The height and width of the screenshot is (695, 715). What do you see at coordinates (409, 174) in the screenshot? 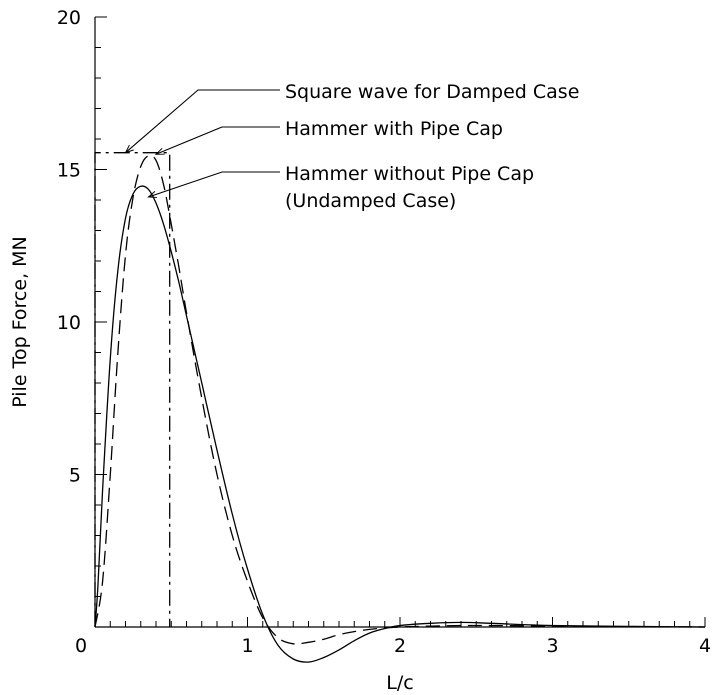
I see `annotation-hammer-without-pipe-cap: Hammer without Pipe Cap` at bounding box center [409, 174].